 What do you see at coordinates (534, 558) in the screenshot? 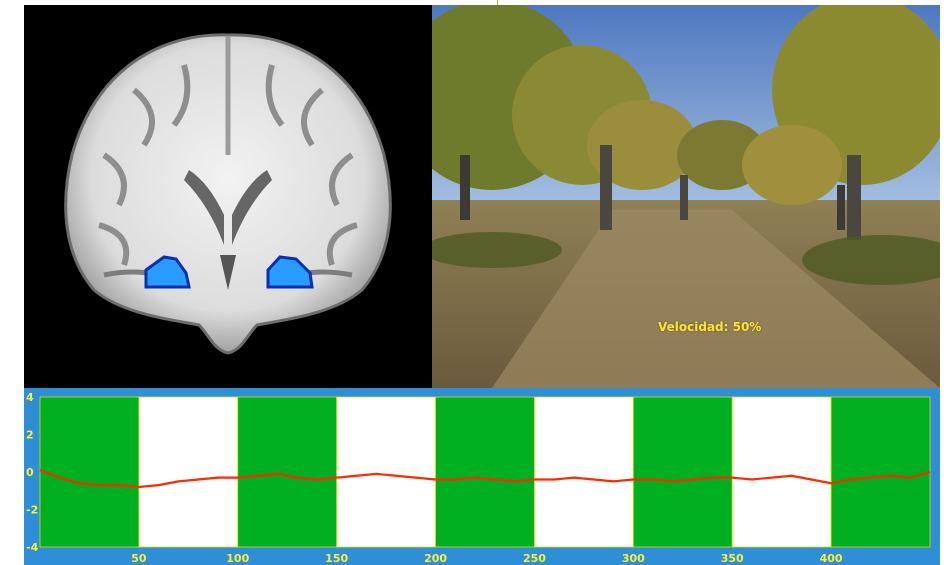
I see `x-tick-label: 250` at bounding box center [534, 558].